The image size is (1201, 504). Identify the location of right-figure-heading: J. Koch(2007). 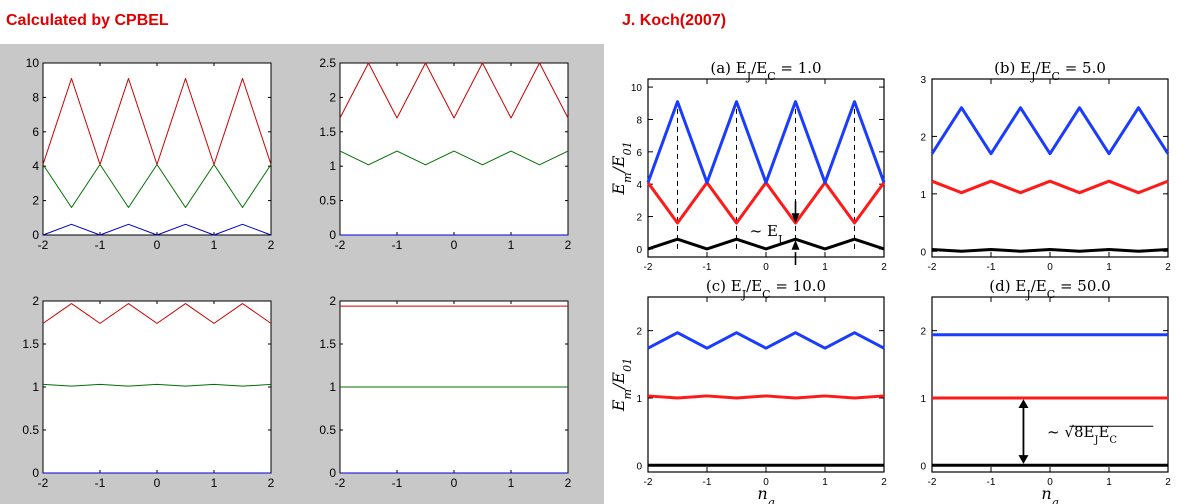
(674, 20).